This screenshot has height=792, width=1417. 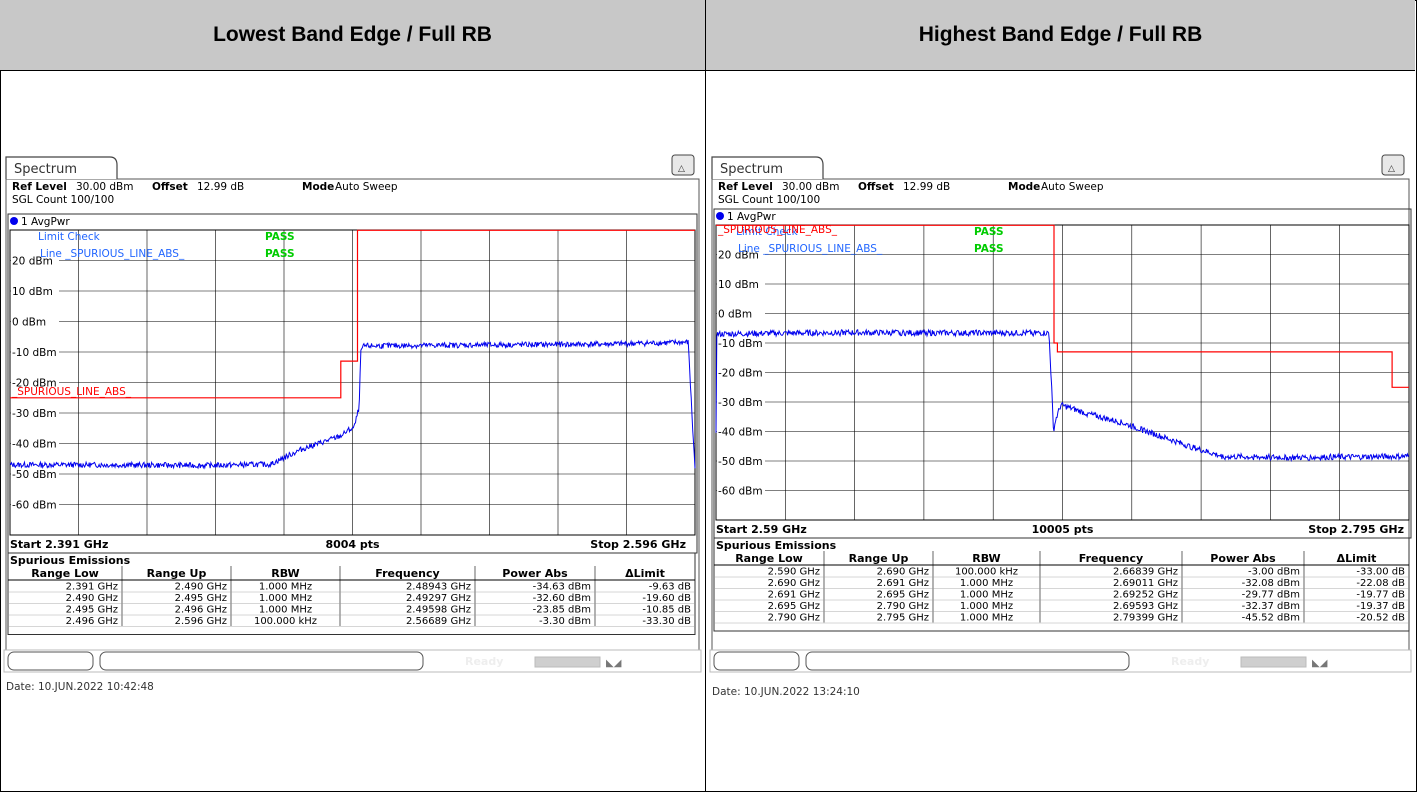 What do you see at coordinates (740, 344) in the screenshot?
I see `y-tick-label: -10 dBm` at bounding box center [740, 344].